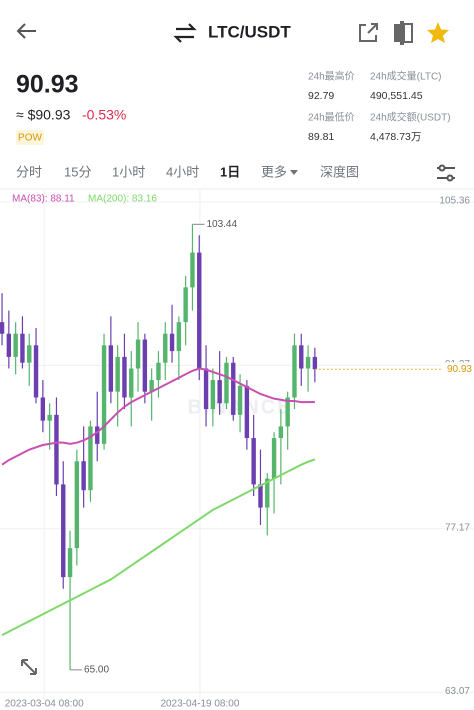 This screenshot has height=710, width=474. Describe the element at coordinates (403, 33) in the screenshot. I see `layout-icon` at that location.